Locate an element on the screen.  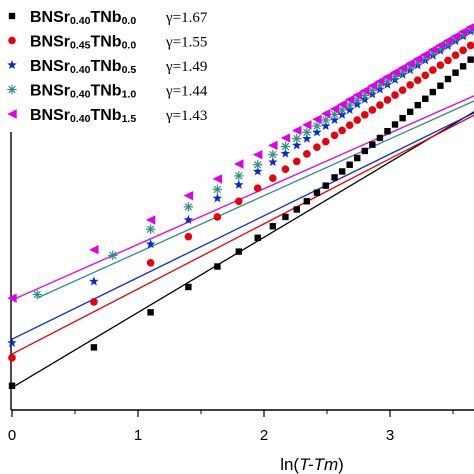
legend-item: BNSr0.40TNb0.0 γ=1.67 is located at coordinates (108, 18).